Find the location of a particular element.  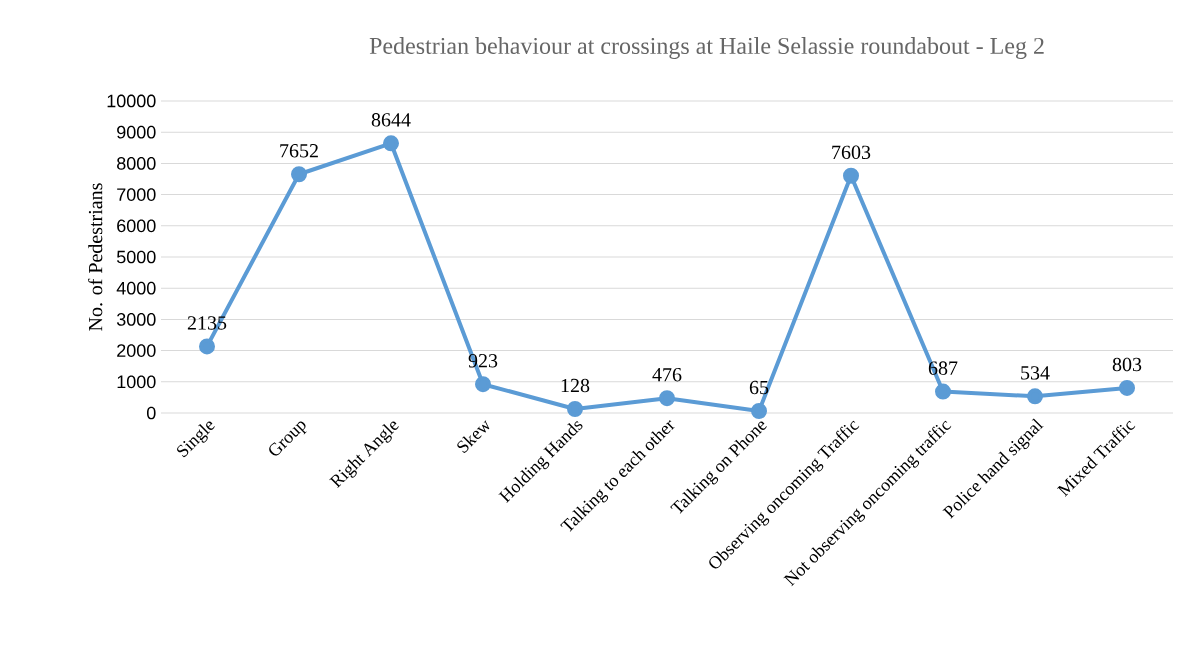

chart-title: Pedestrian behaviour at crossings at Haile Selassie roundabout - Leg 2 is located at coordinates (706, 48).